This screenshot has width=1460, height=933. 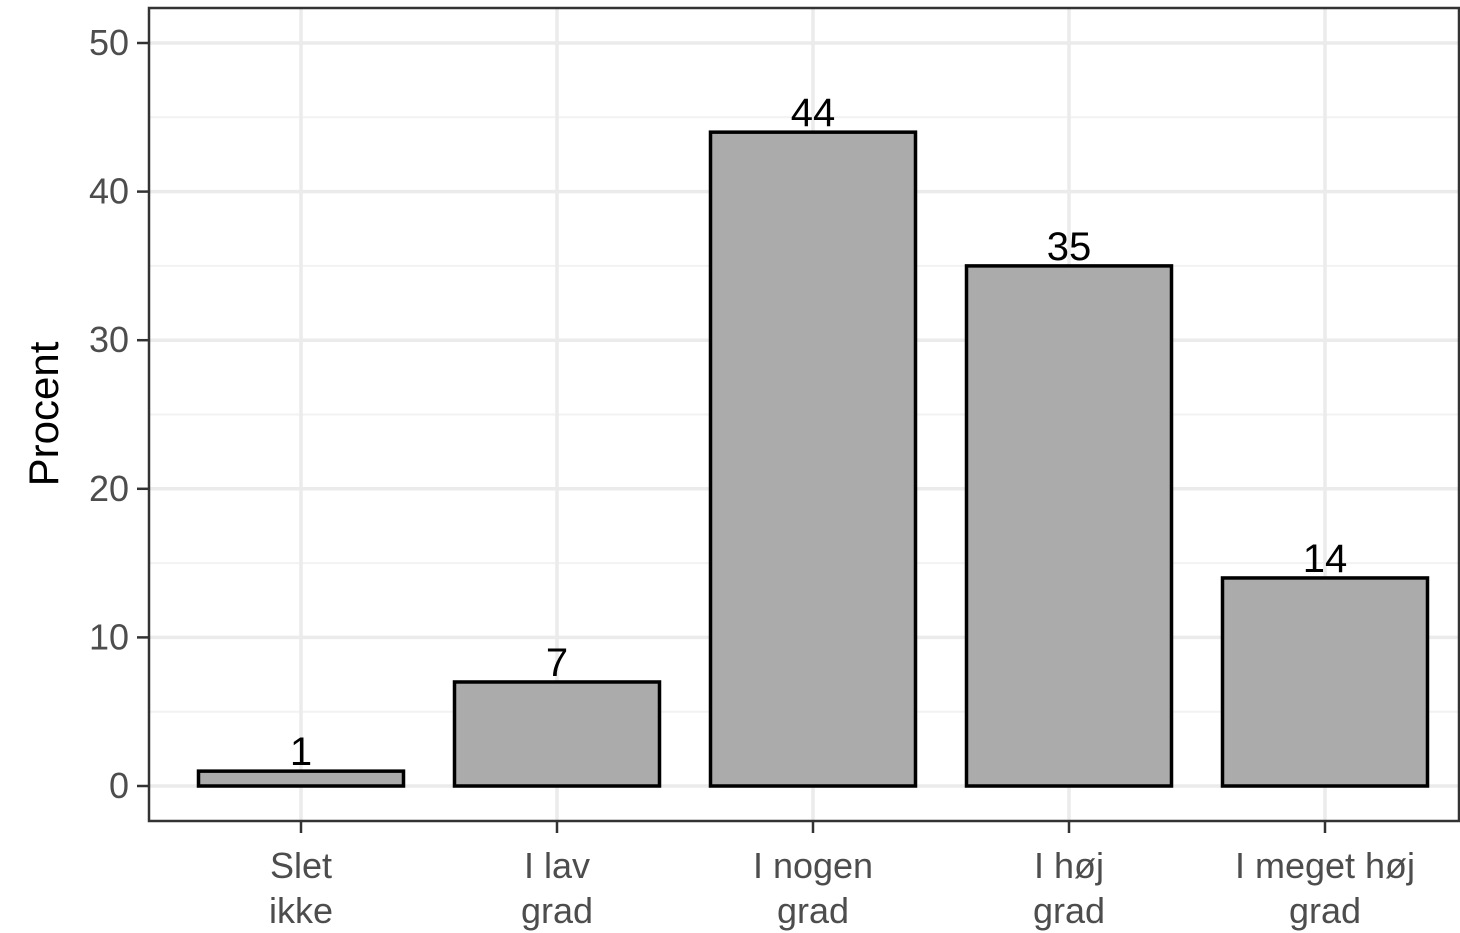 I want to click on bar-value-label: 35, so click(x=1069, y=247).